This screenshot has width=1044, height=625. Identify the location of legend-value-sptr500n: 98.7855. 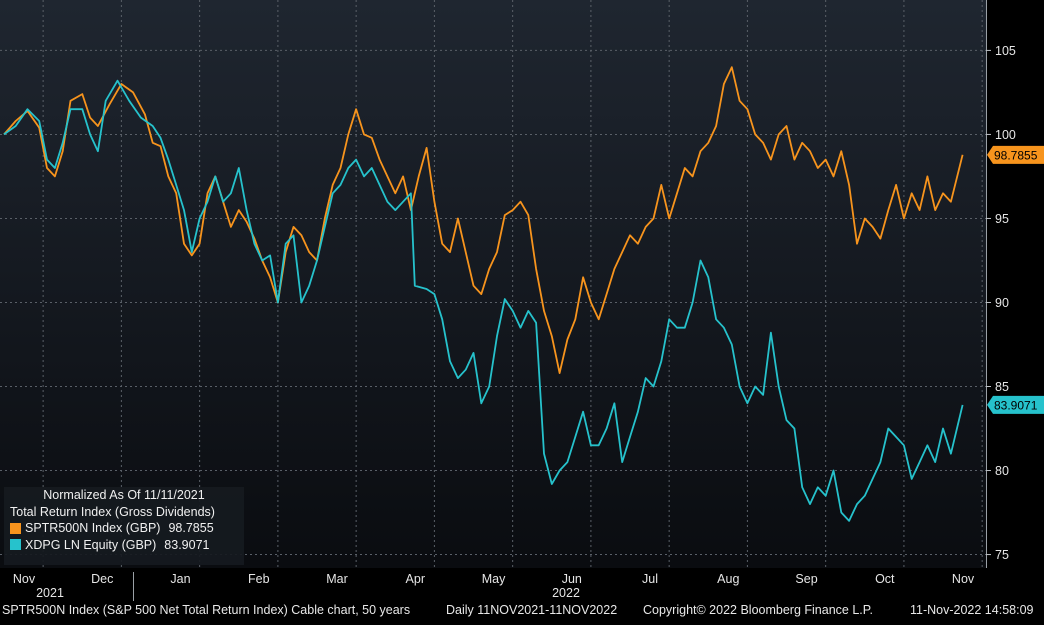
(191, 528).